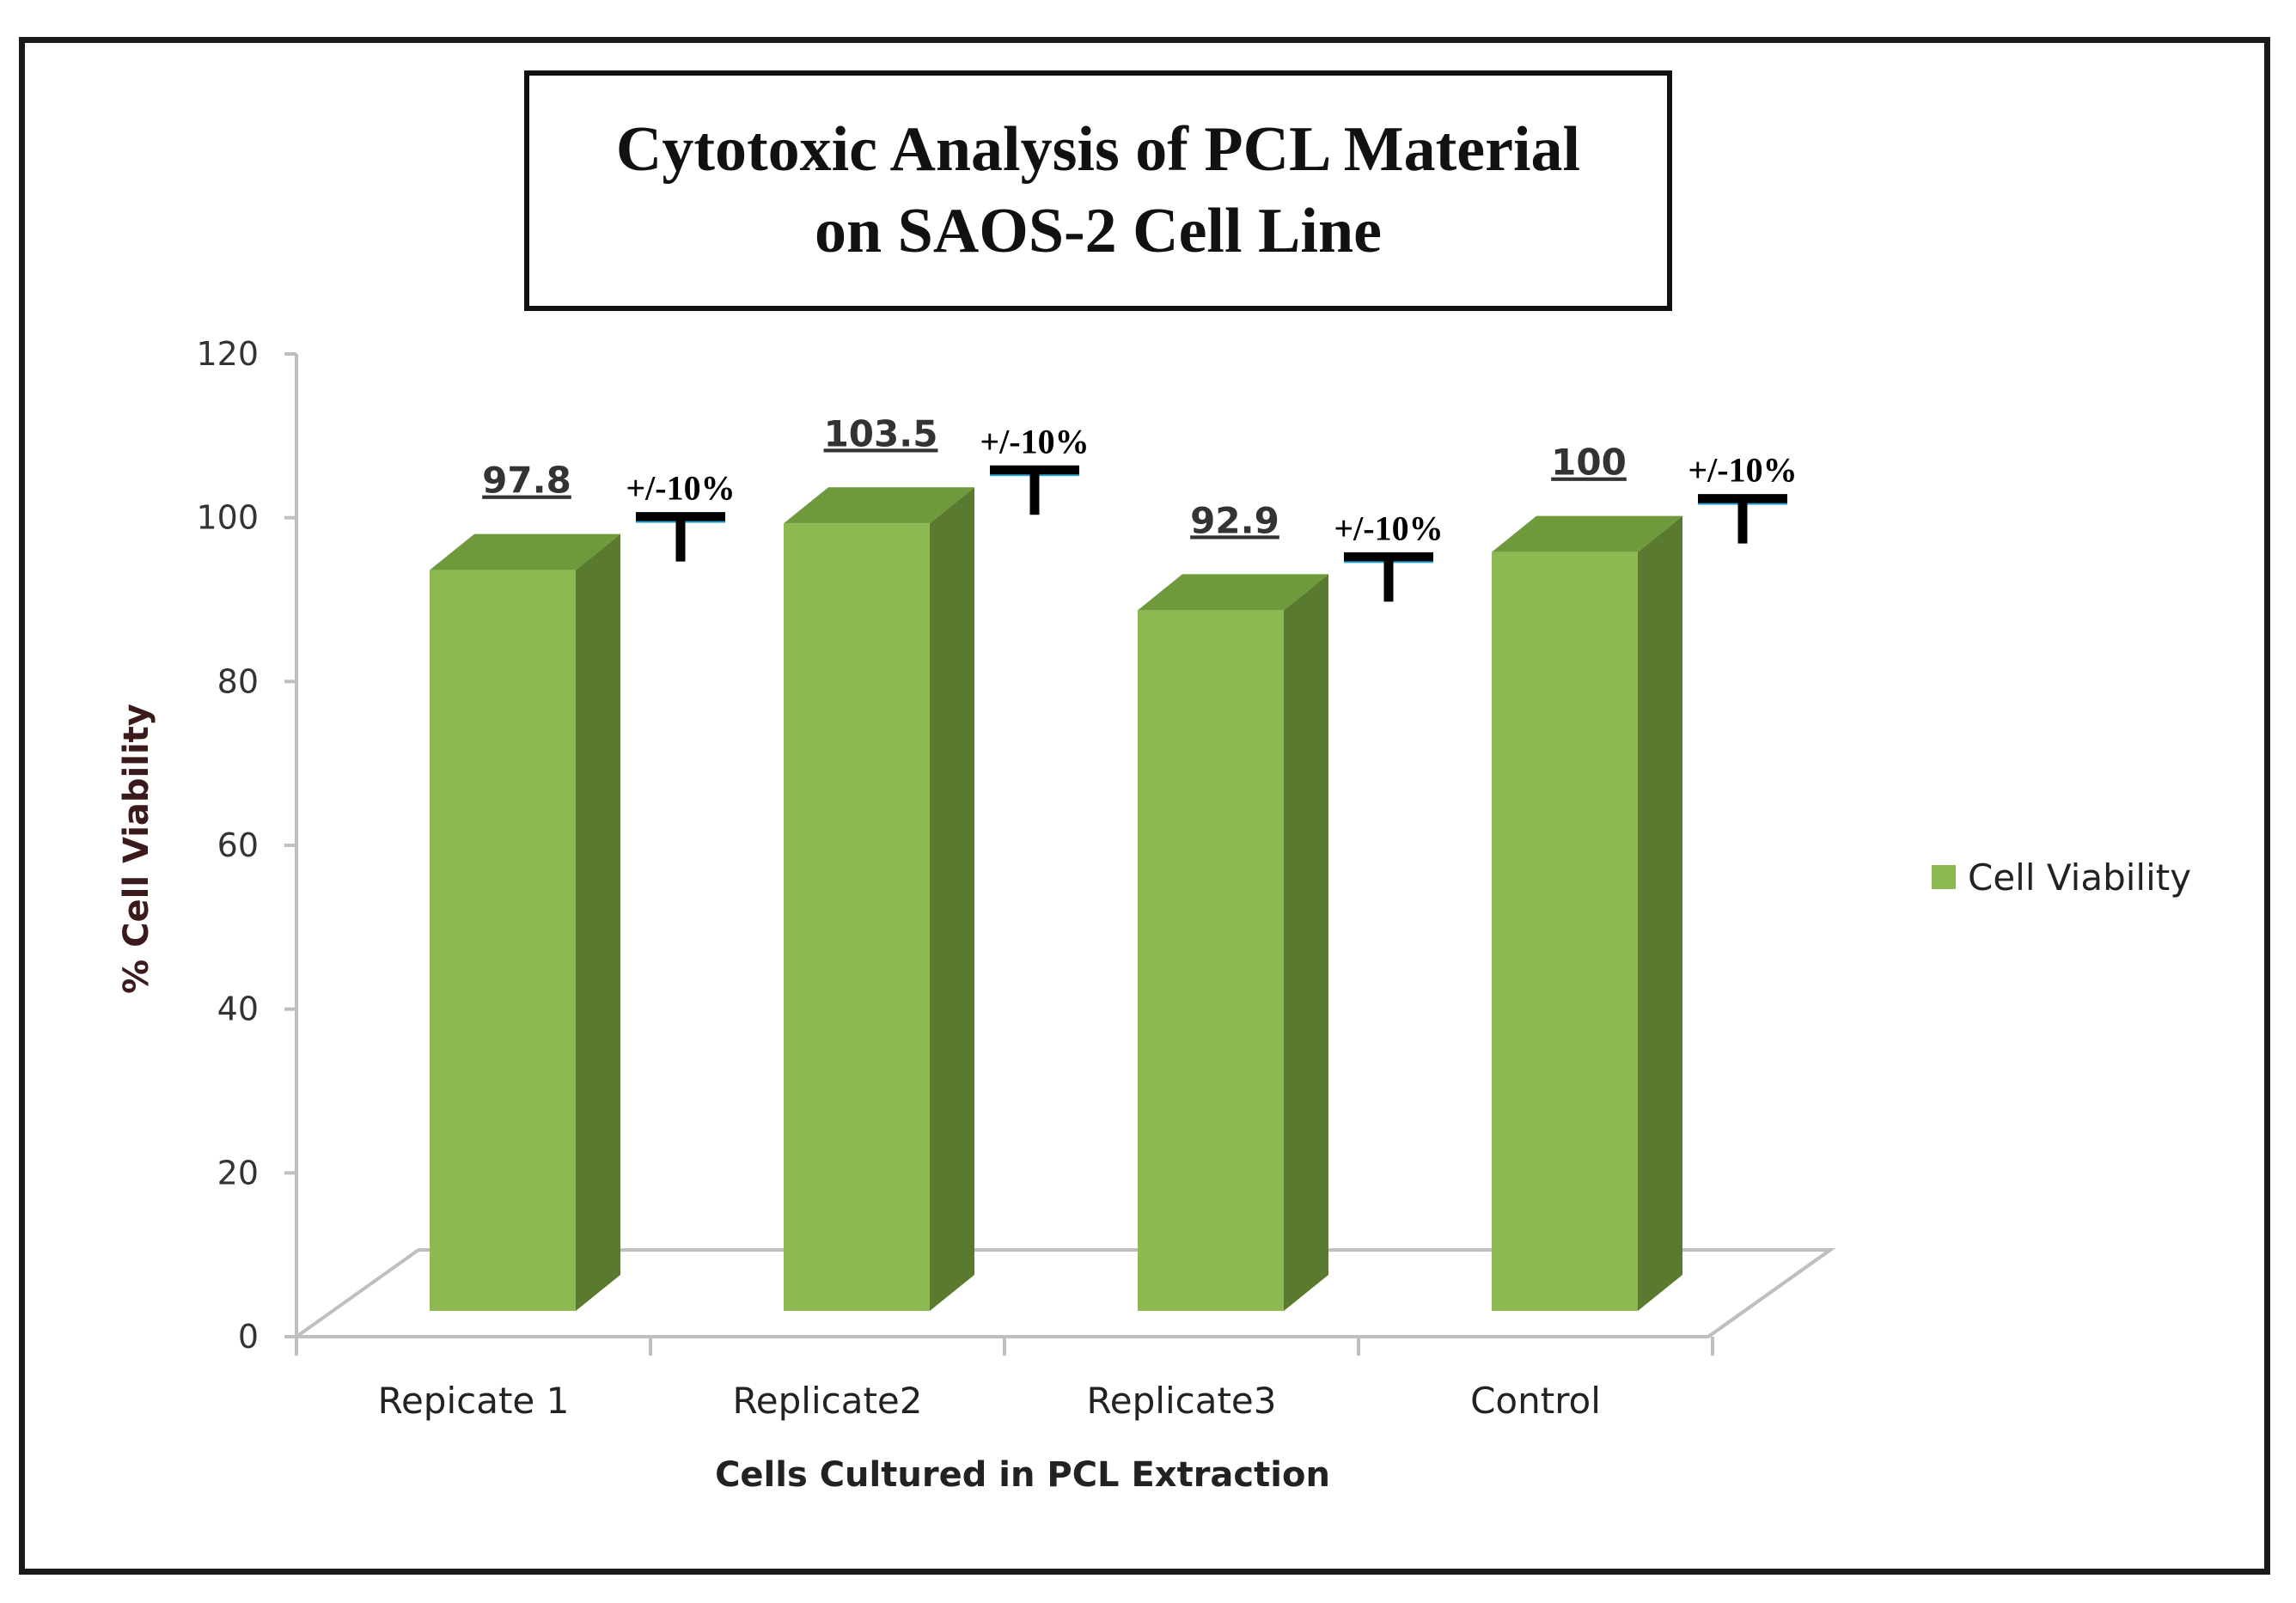 This screenshot has width=2296, height=1603. Describe the element at coordinates (136, 849) in the screenshot. I see `y-axis-title: % Cell Viability` at that location.